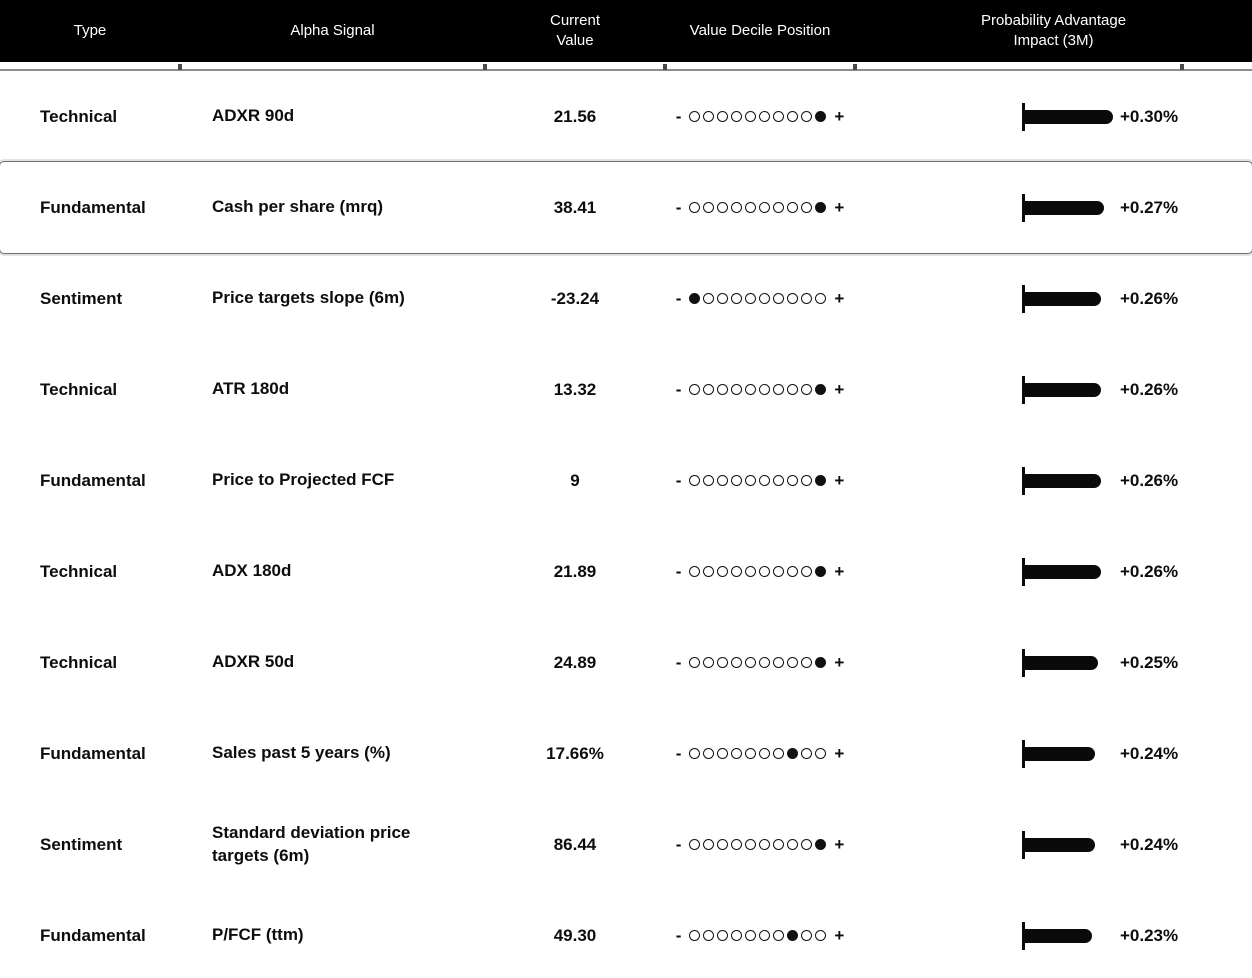  What do you see at coordinates (1149, 389) in the screenshot?
I see `impact-value-label: +0.26%` at bounding box center [1149, 389].